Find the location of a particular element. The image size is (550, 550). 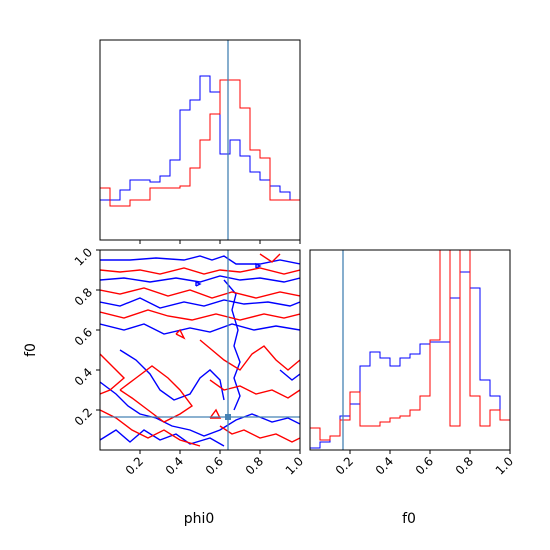

y-tick-label: 0.8 is located at coordinates (83, 296).